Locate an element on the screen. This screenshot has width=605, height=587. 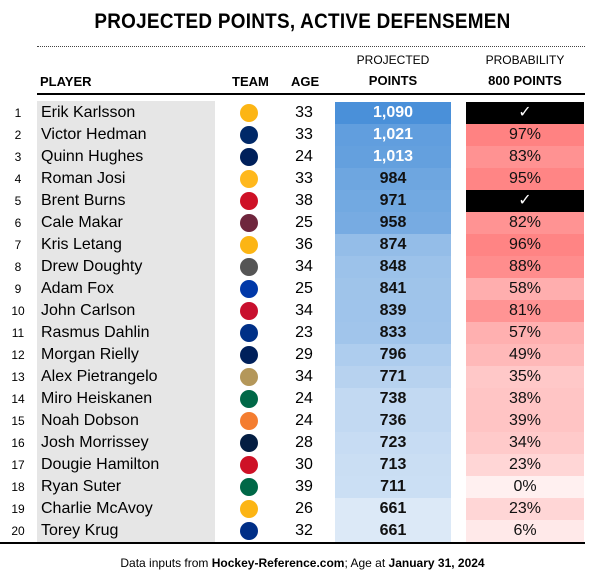
player-name: Cale Makar is located at coordinates (82, 222).